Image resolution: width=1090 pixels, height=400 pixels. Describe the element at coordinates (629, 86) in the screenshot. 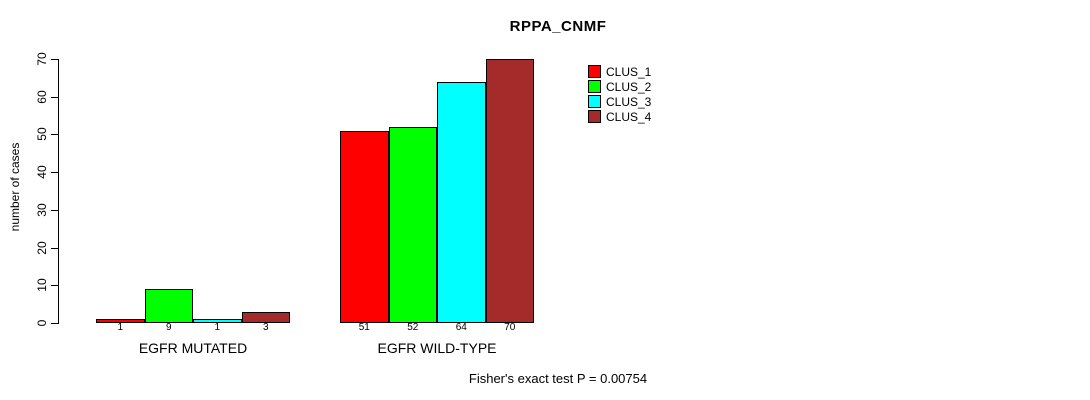

I see `legend-label-clus_2: CLUS_2` at that location.